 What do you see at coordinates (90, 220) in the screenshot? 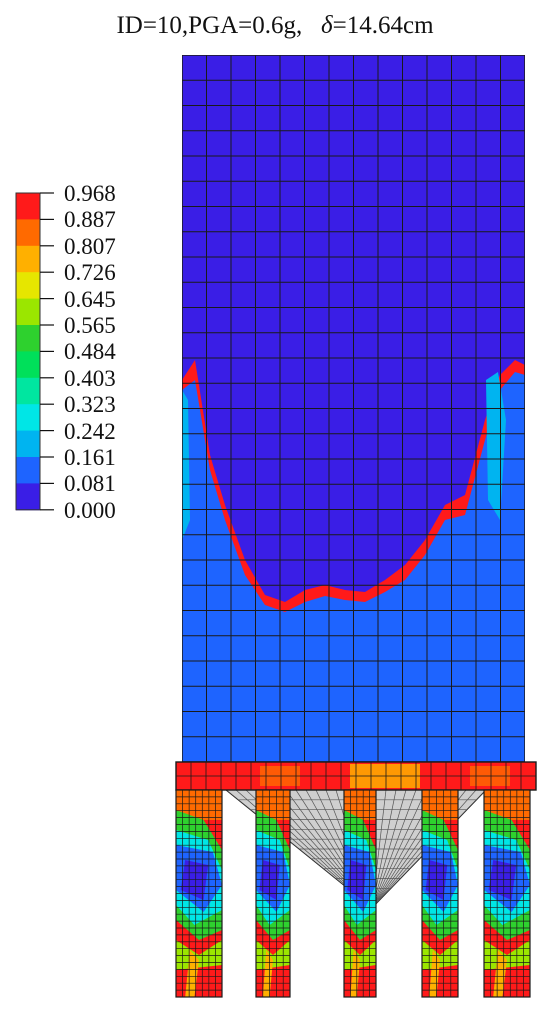
I see `legend-value: 0.887` at bounding box center [90, 220].